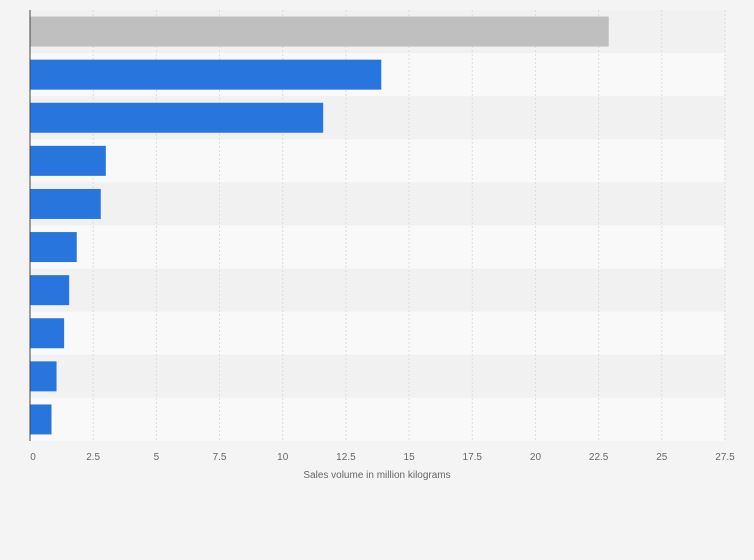  What do you see at coordinates (725, 457) in the screenshot?
I see `x-tick-label: 27.5` at bounding box center [725, 457].